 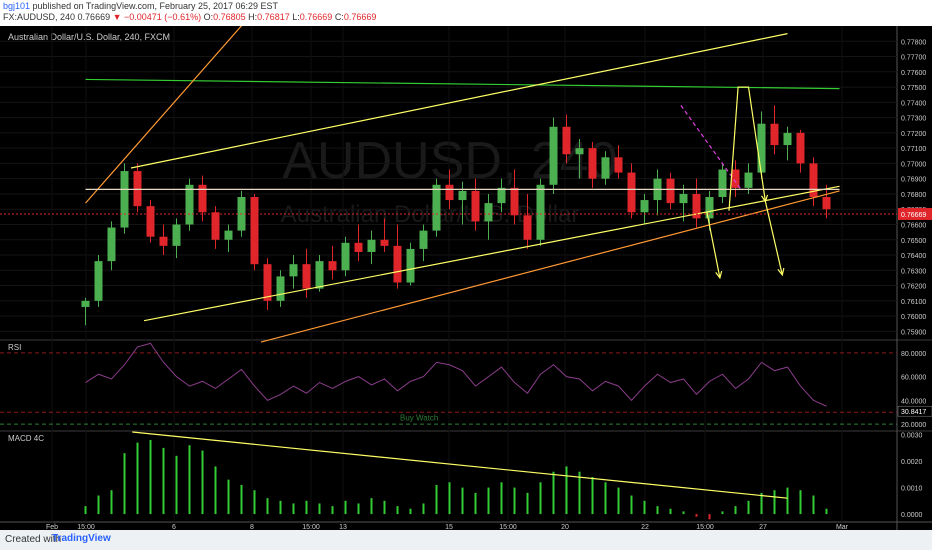 What do you see at coordinates (913, 180) in the screenshot?
I see `price-tick-label: 0.76900` at bounding box center [913, 180].